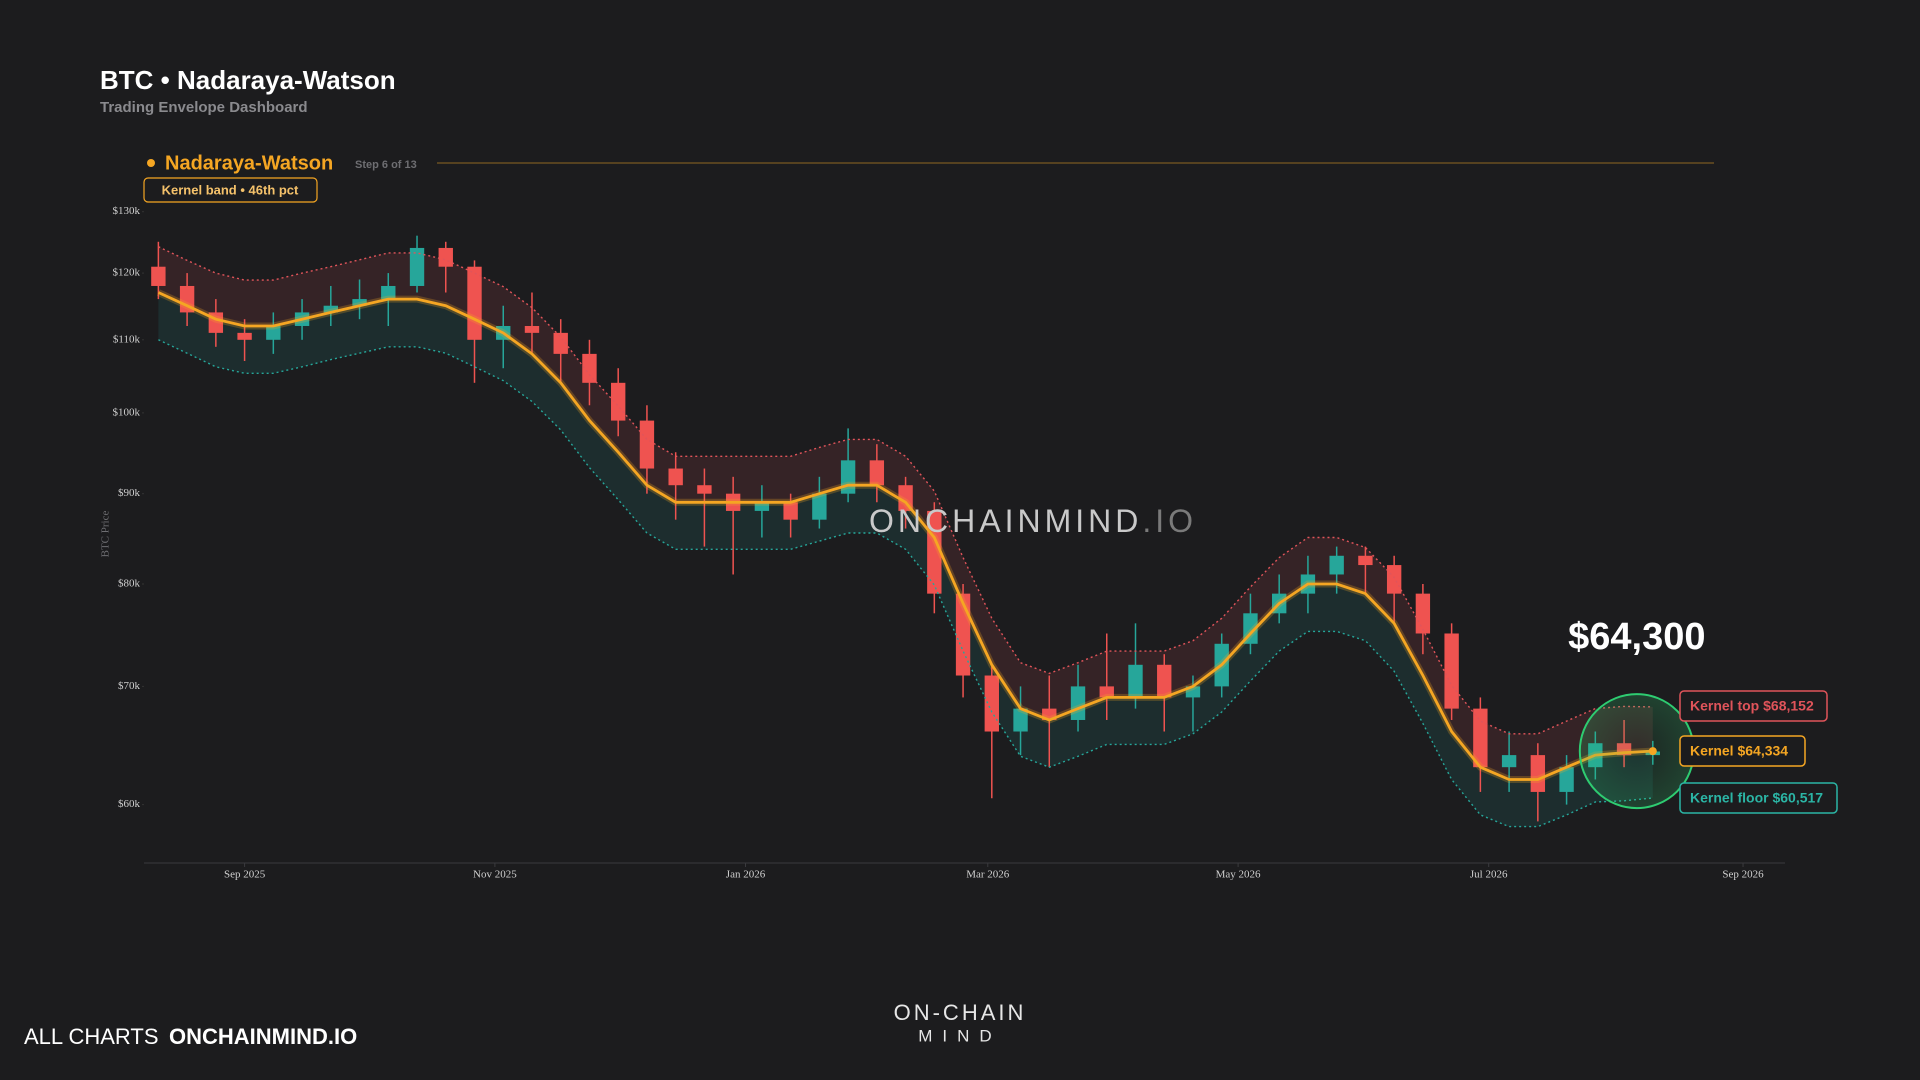 The width and height of the screenshot is (1920, 1080). What do you see at coordinates (1636, 637) in the screenshot?
I see `last-price: $64,300` at bounding box center [1636, 637].